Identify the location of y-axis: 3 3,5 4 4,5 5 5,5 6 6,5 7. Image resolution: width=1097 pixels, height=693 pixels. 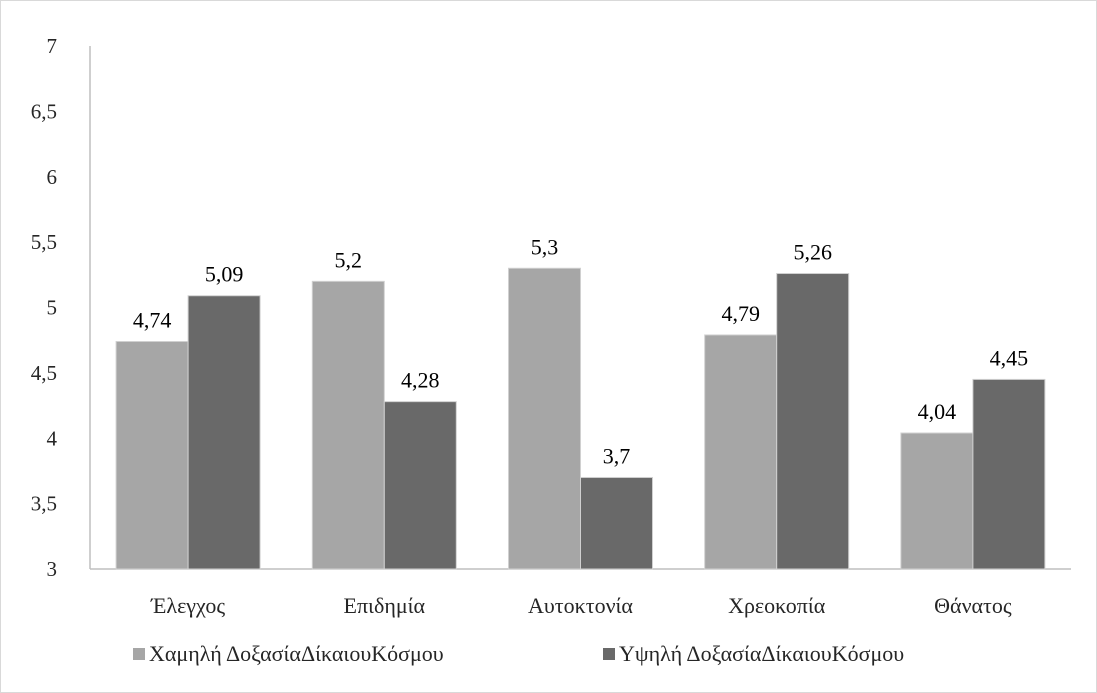
(61, 307).